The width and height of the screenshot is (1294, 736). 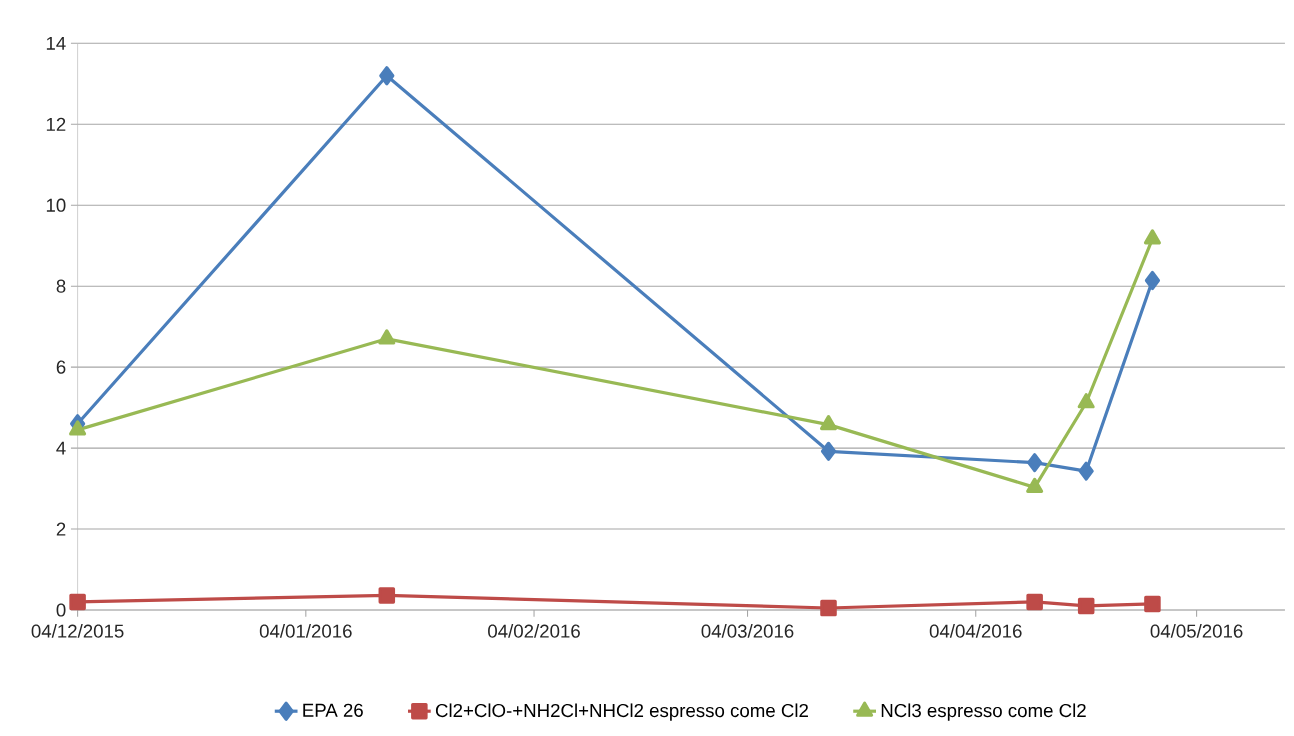 I want to click on x-tick-label: 04/05/2016, so click(x=1196, y=631).